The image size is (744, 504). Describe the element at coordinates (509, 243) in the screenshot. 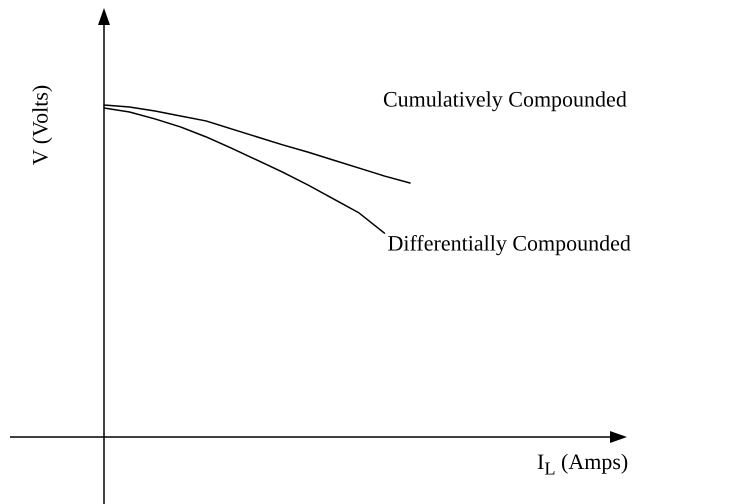

I see `series-label: Differentially Compounded` at that location.